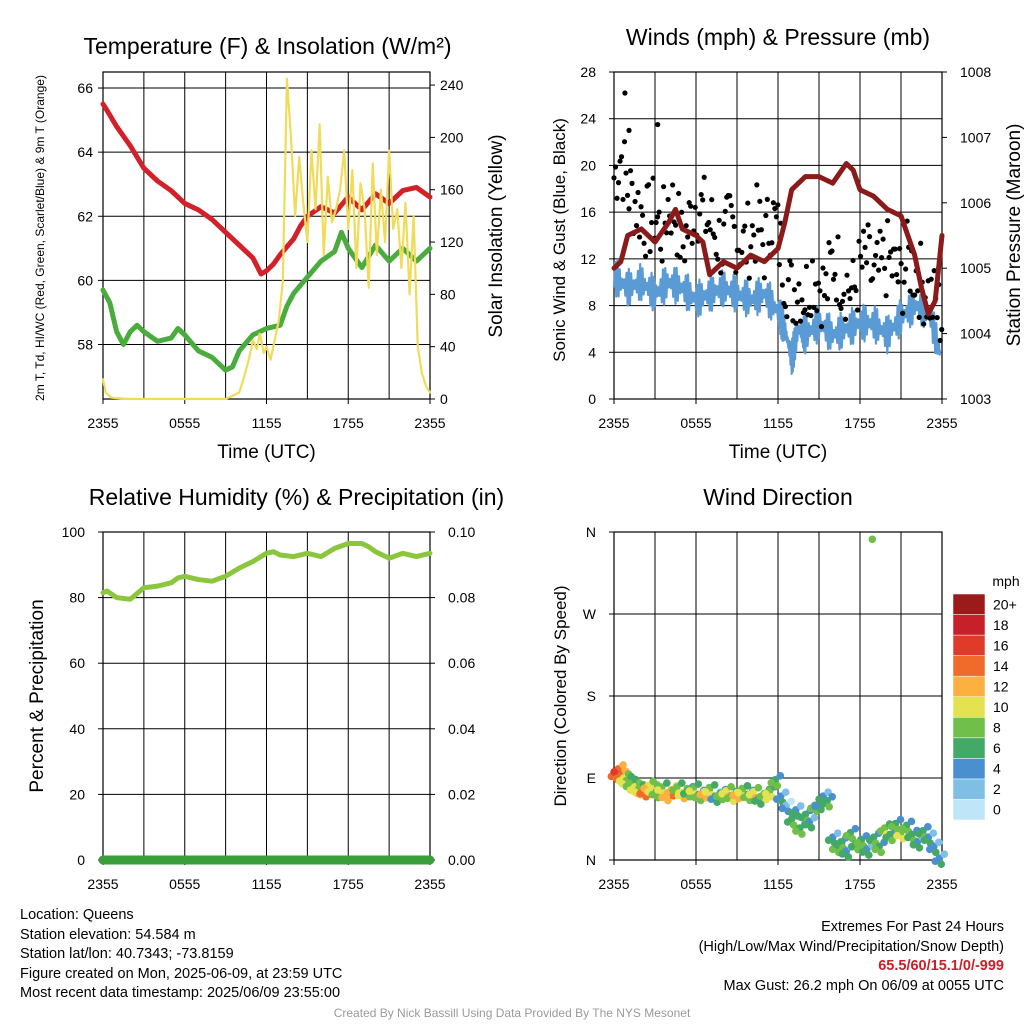 The image size is (1024, 1024). I want to click on y-tick-label: 80, so click(77, 598).